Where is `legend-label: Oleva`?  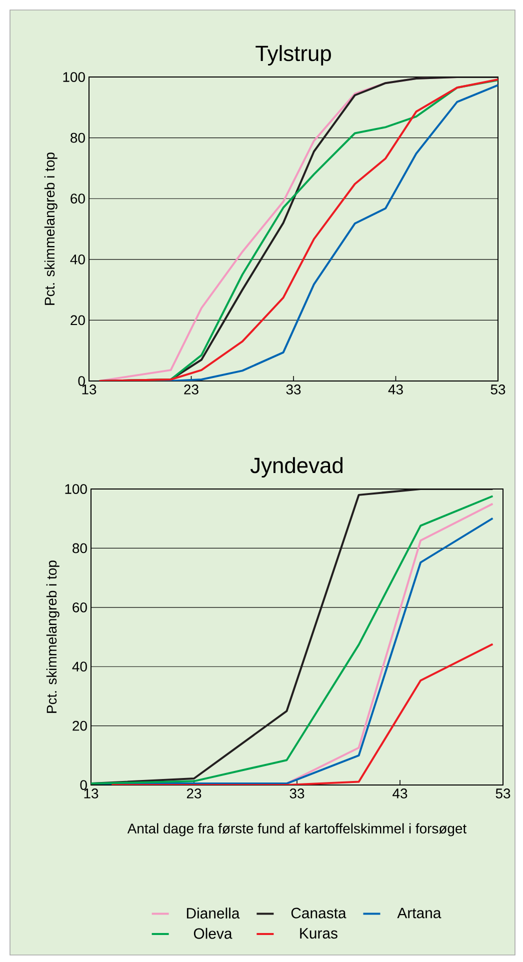
legend-label: Oleva is located at coordinates (213, 933).